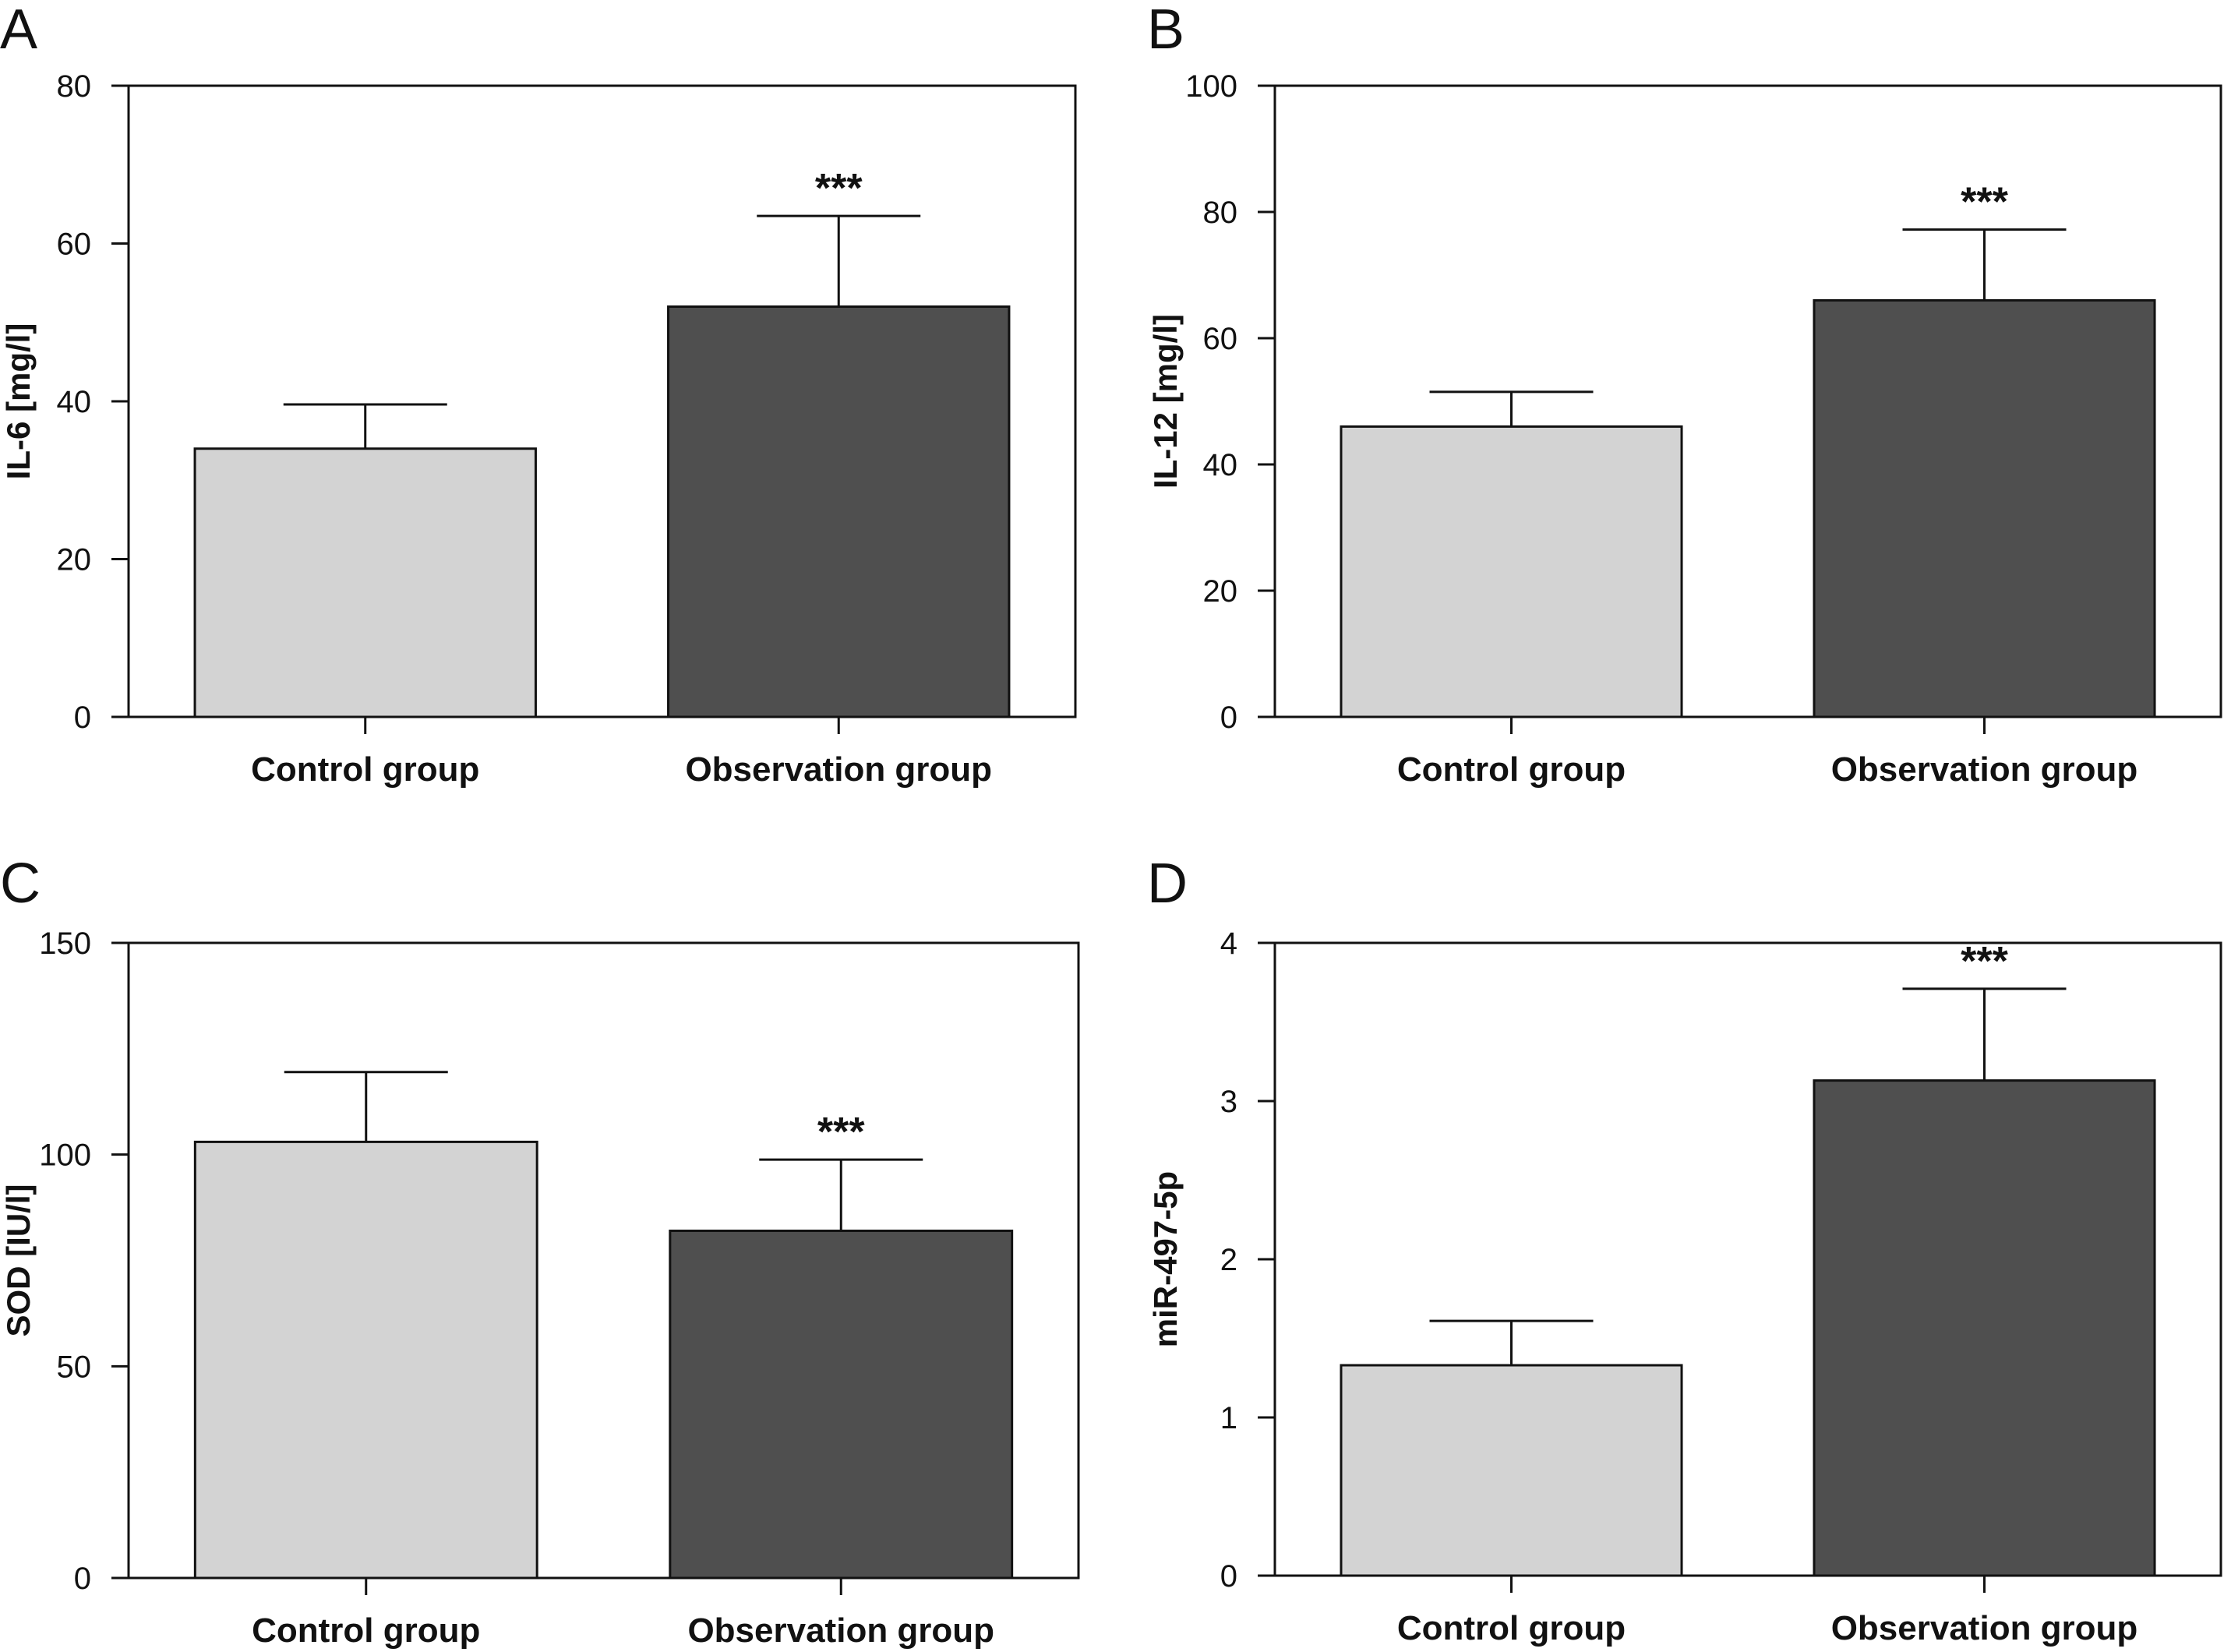 Image resolution: width=2224 pixels, height=1652 pixels. I want to click on y-tick-label: 50, so click(74, 1367).